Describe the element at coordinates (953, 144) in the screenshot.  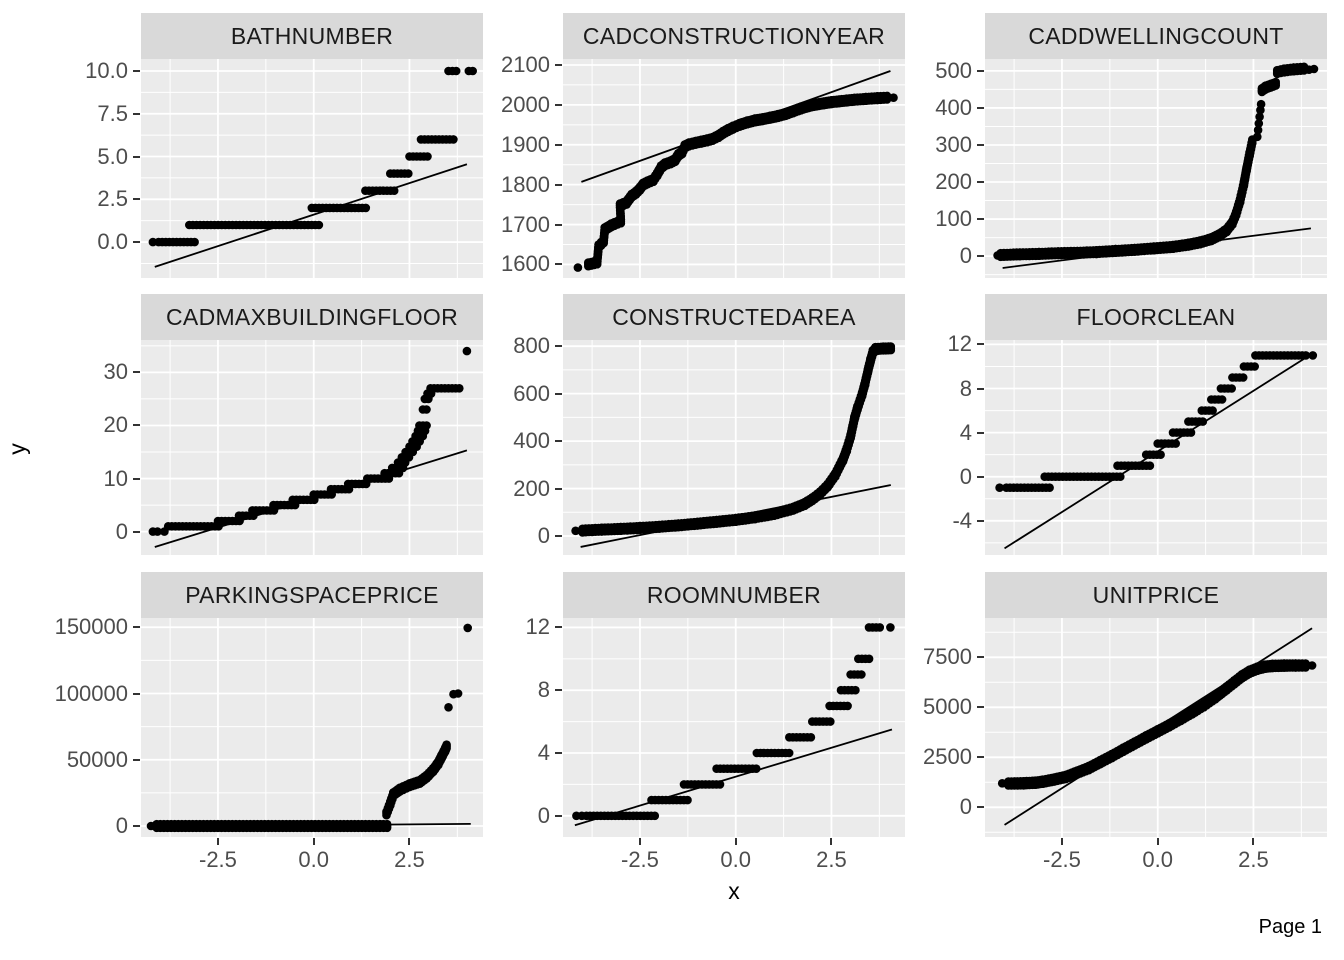
I see `y-tick-label: 300` at that location.